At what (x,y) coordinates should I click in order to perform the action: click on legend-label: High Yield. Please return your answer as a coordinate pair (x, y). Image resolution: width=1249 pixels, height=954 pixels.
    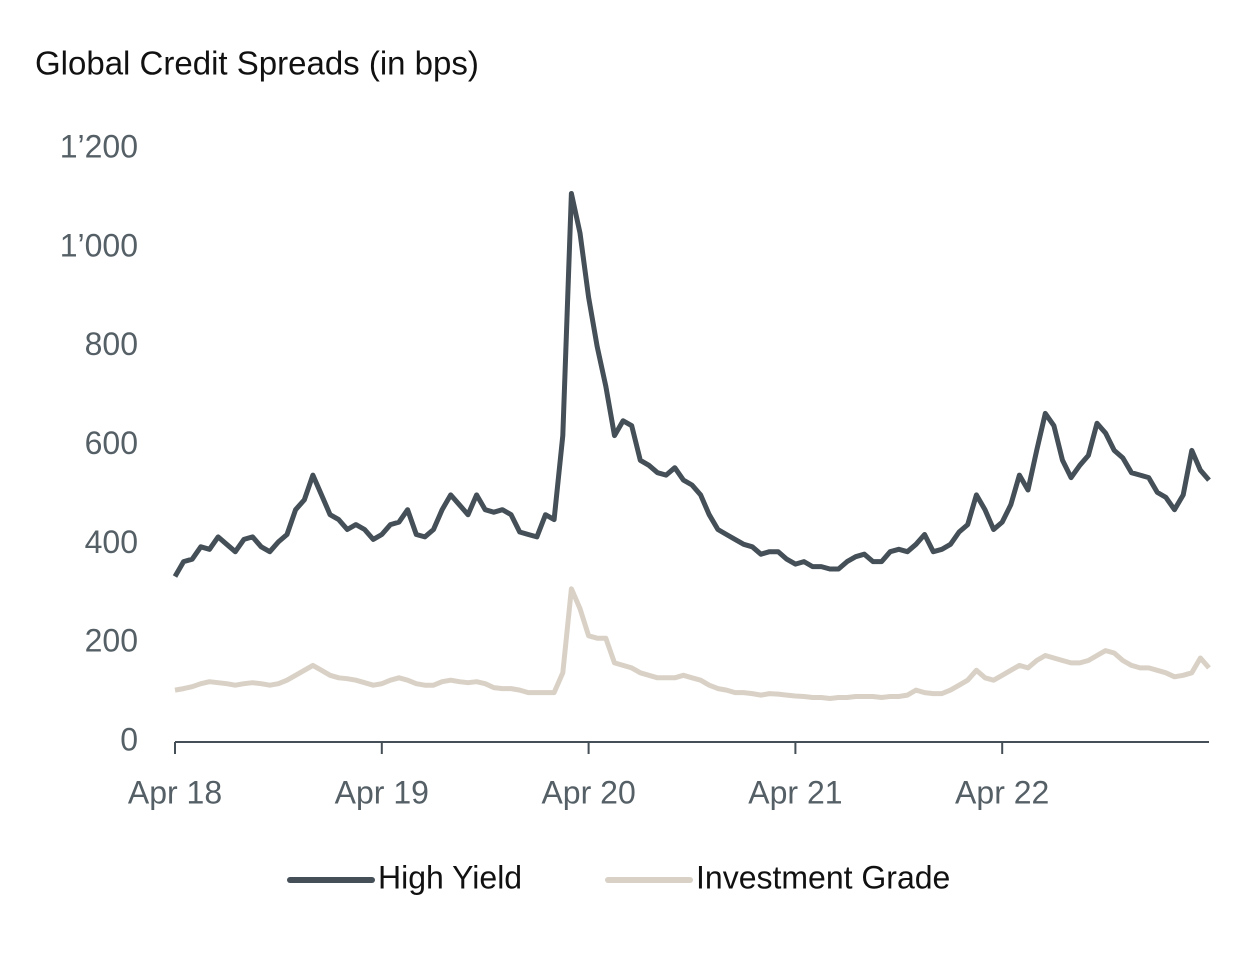
    Looking at the image, I should click on (450, 877).